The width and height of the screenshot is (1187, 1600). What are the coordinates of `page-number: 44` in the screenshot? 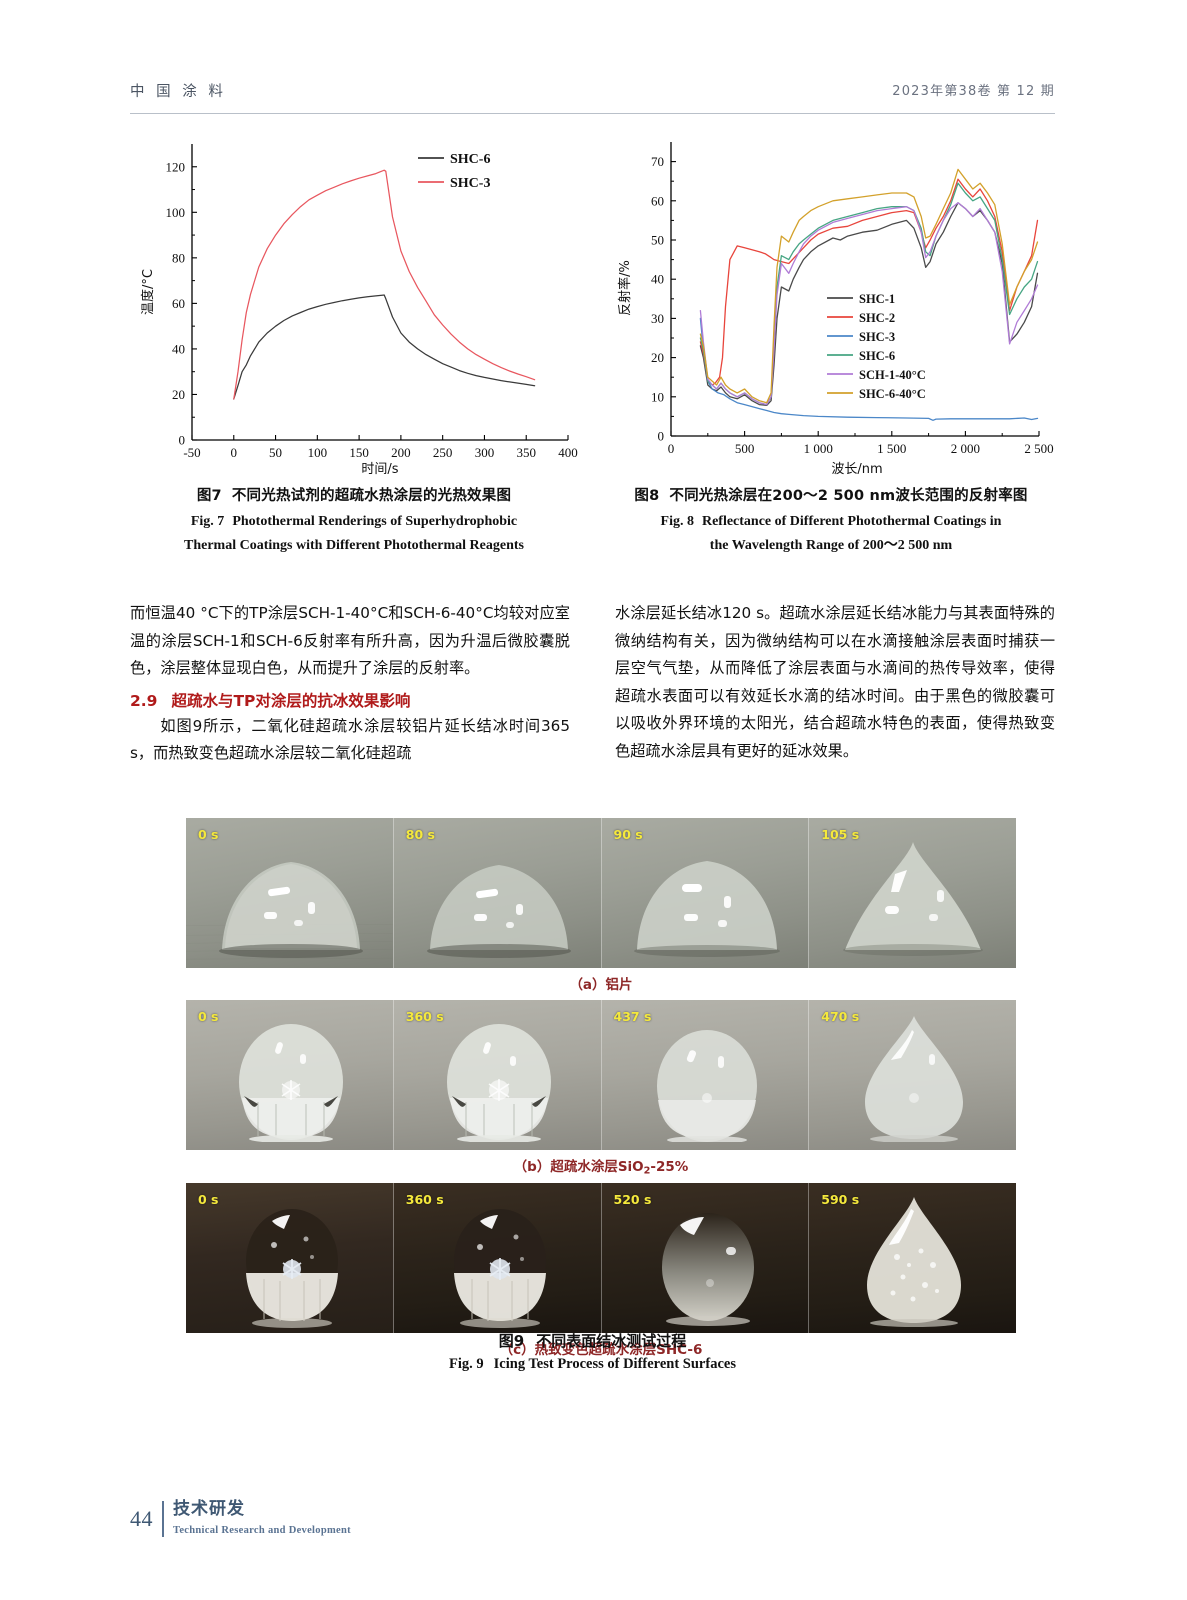 It's located at (141, 1519).